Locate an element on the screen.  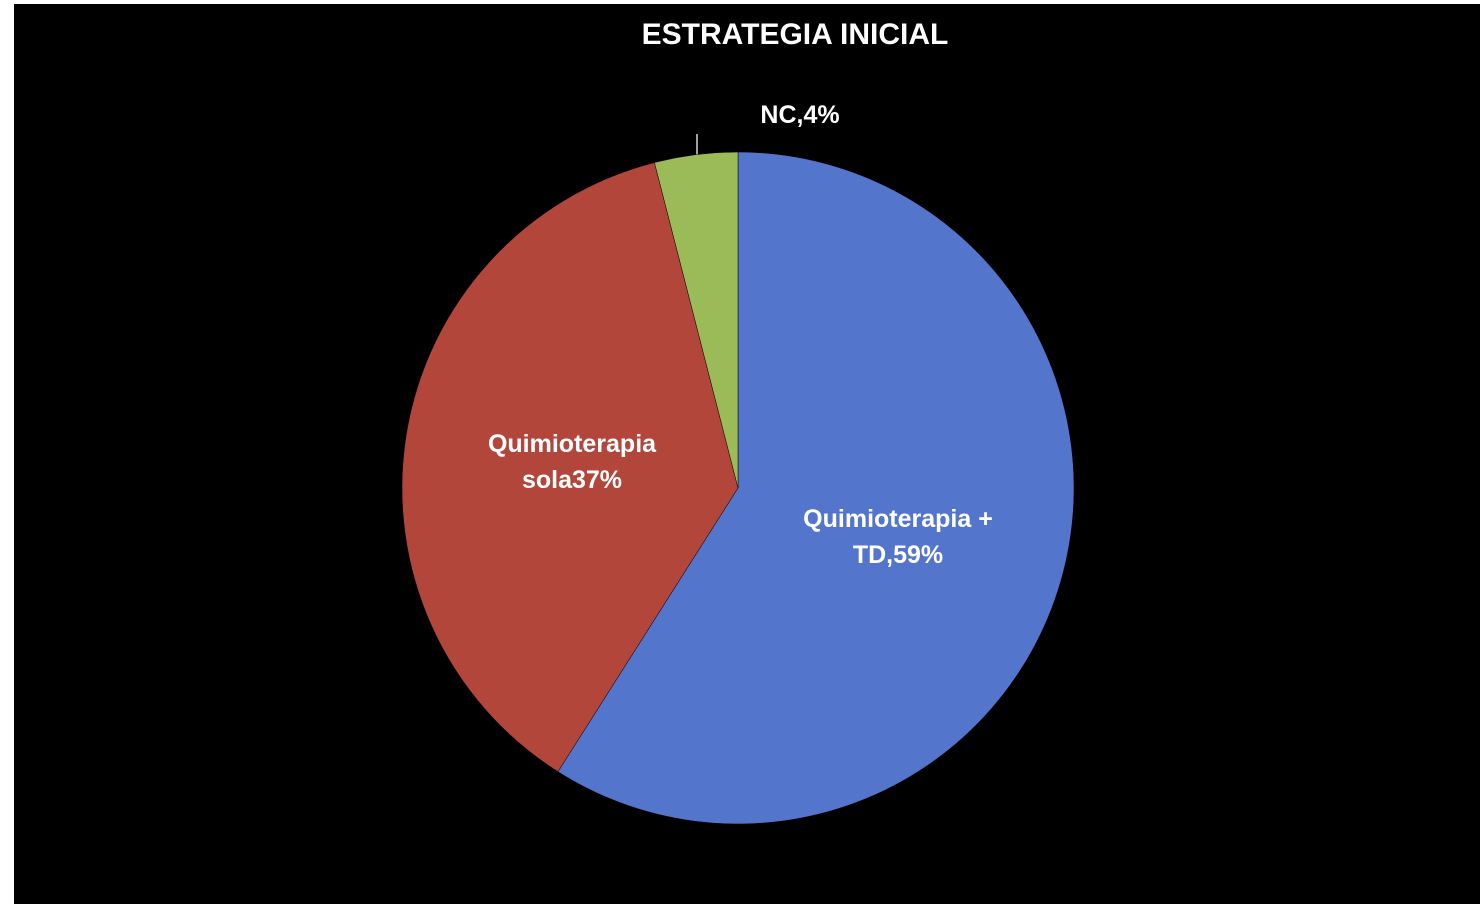
data-label: Quimioterapia sola37% is located at coordinates (572, 462).